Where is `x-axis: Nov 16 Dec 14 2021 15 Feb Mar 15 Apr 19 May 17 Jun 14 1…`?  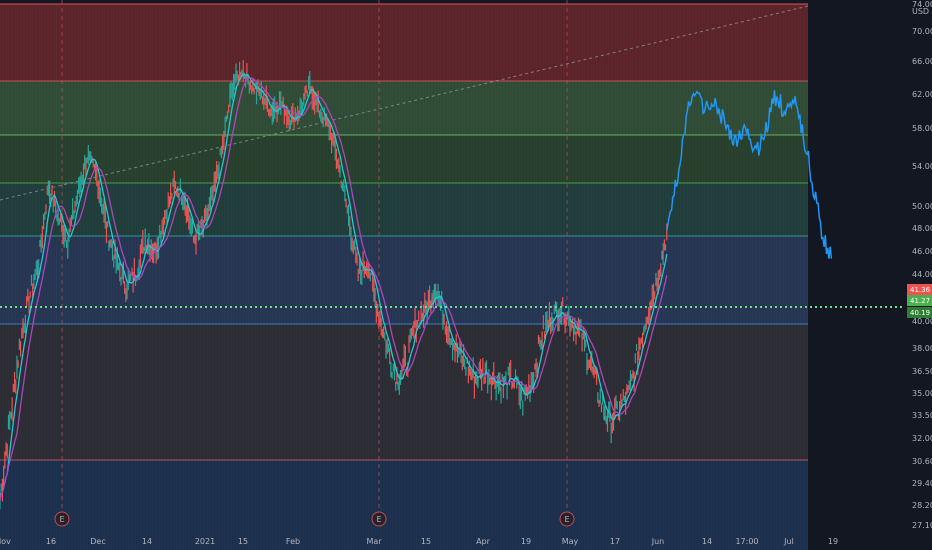
x-axis: Nov 16 Dec 14 2021 15 Feb Mar 15 Apr 19 May 17 Jun 14 1… is located at coordinates (419, 541).